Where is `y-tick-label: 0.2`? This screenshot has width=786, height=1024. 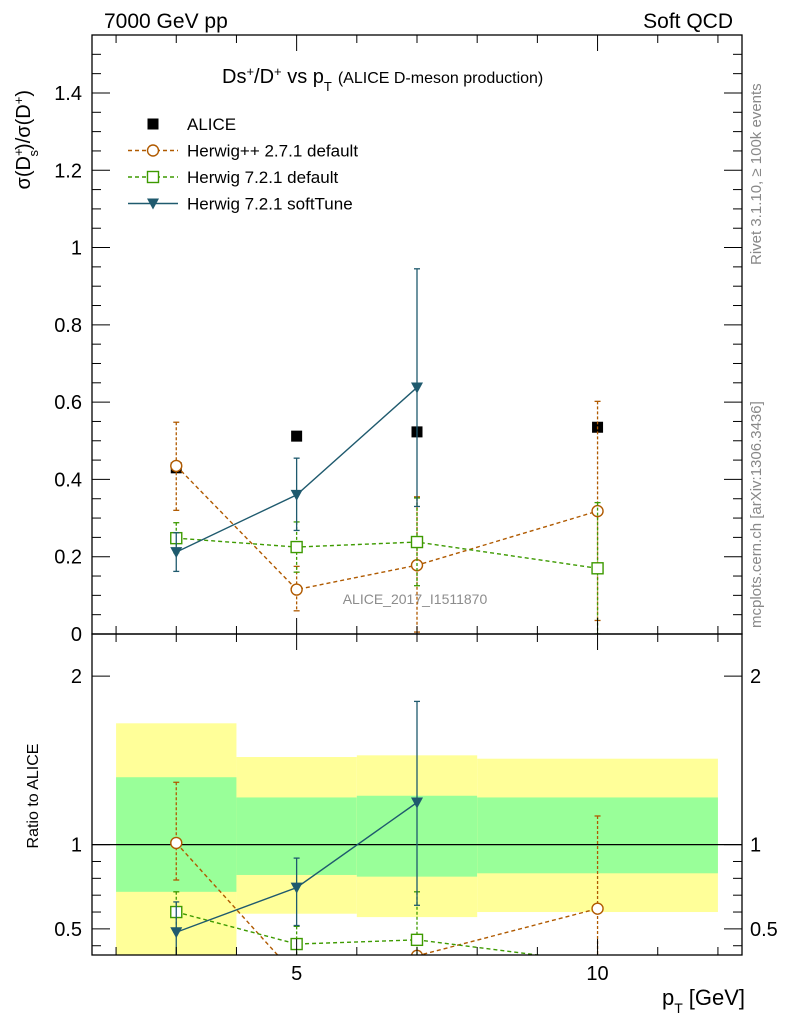 y-tick-label: 0.2 is located at coordinates (68, 558).